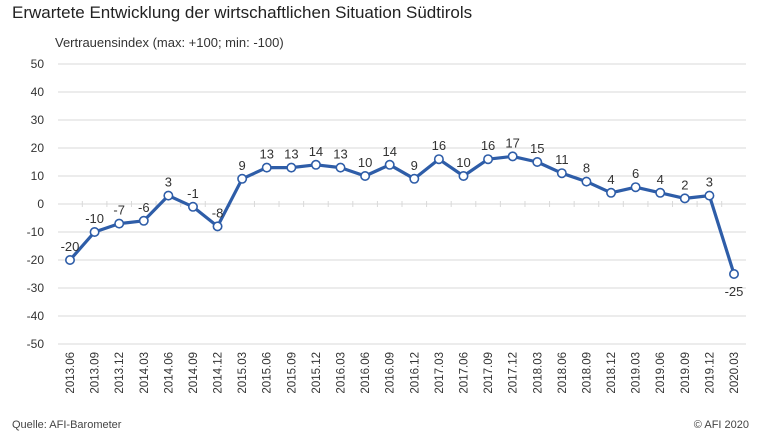 The height and width of the screenshot is (431, 759). What do you see at coordinates (218, 212) in the screenshot?
I see `data-label: -8` at bounding box center [218, 212].